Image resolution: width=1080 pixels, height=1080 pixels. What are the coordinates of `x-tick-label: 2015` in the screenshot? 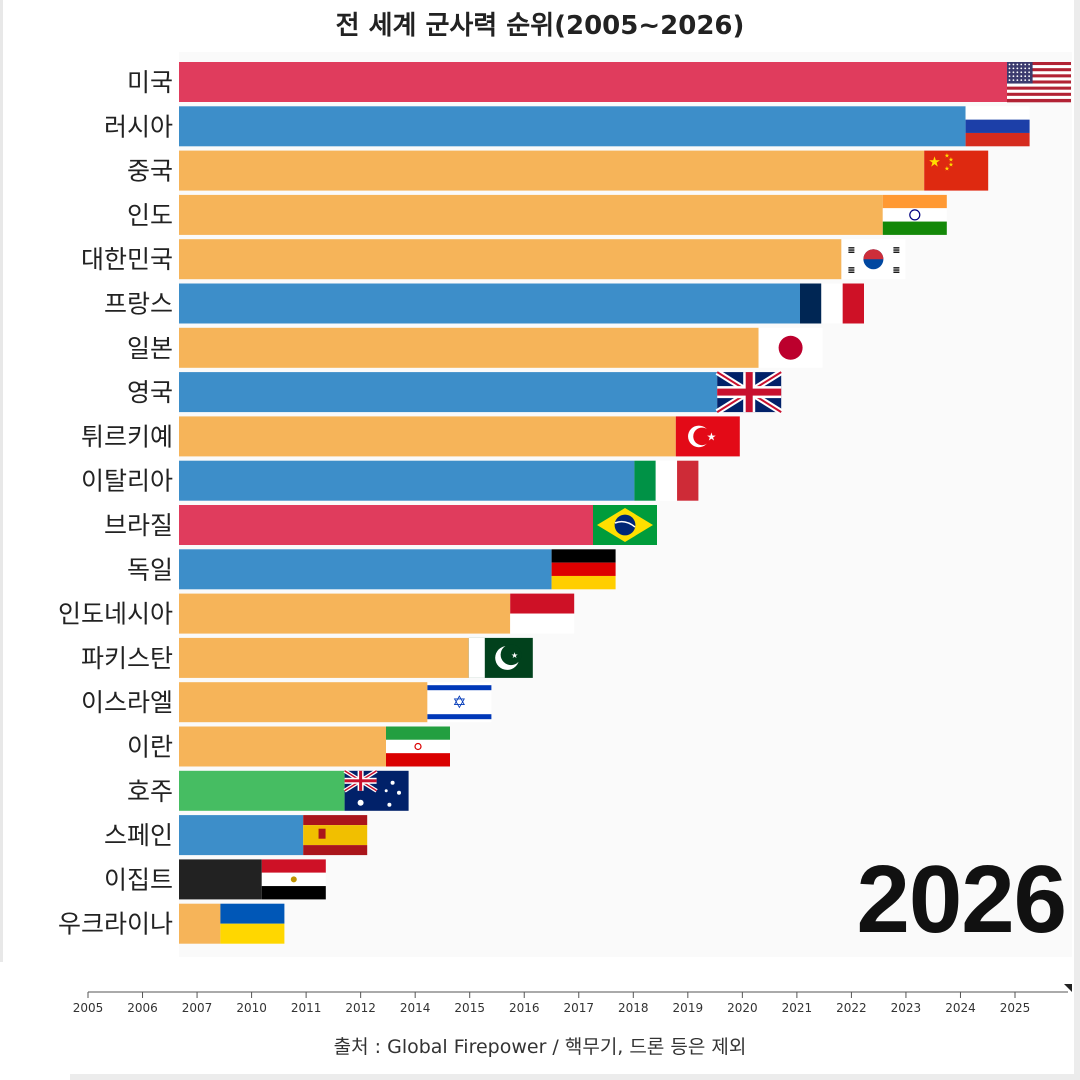 It's located at (469, 1008).